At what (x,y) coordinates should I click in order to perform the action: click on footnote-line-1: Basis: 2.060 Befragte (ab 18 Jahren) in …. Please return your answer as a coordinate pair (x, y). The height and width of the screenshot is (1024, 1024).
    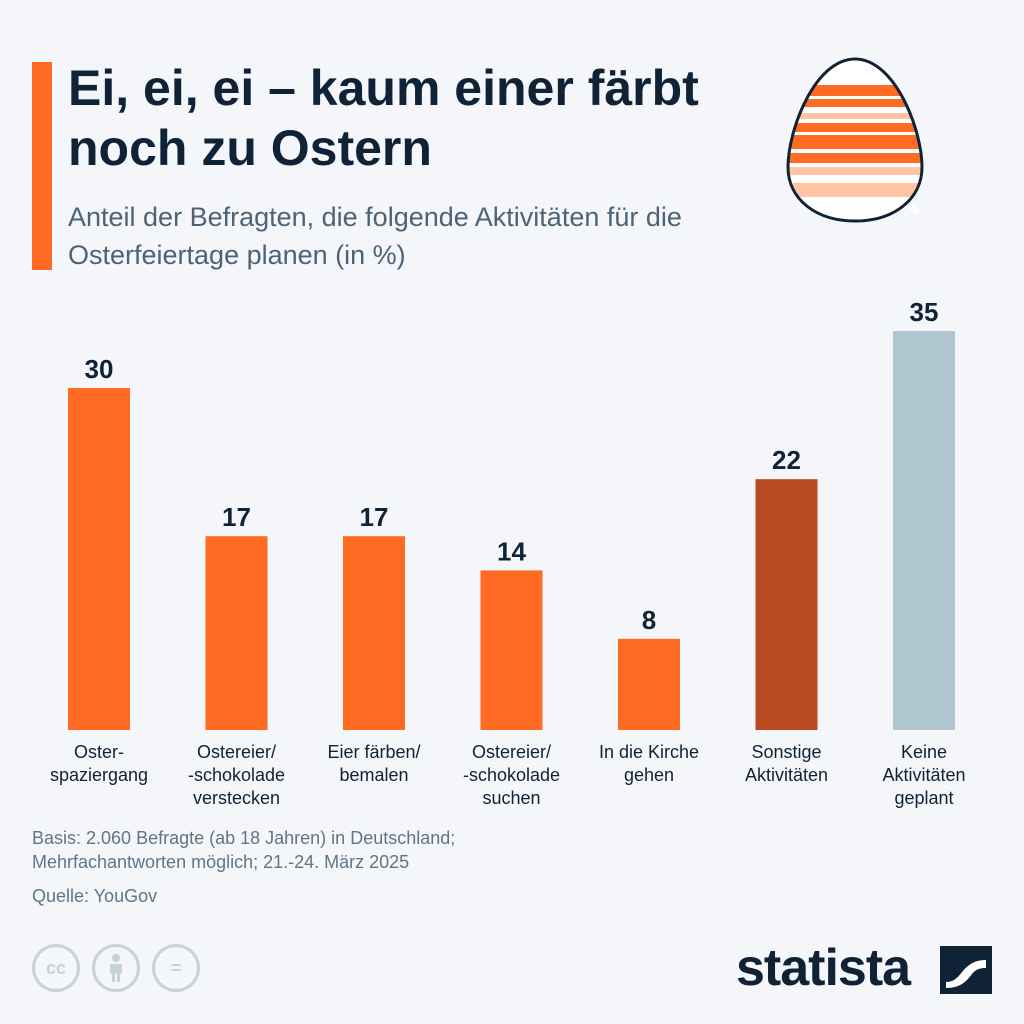
    Looking at the image, I should click on (244, 838).